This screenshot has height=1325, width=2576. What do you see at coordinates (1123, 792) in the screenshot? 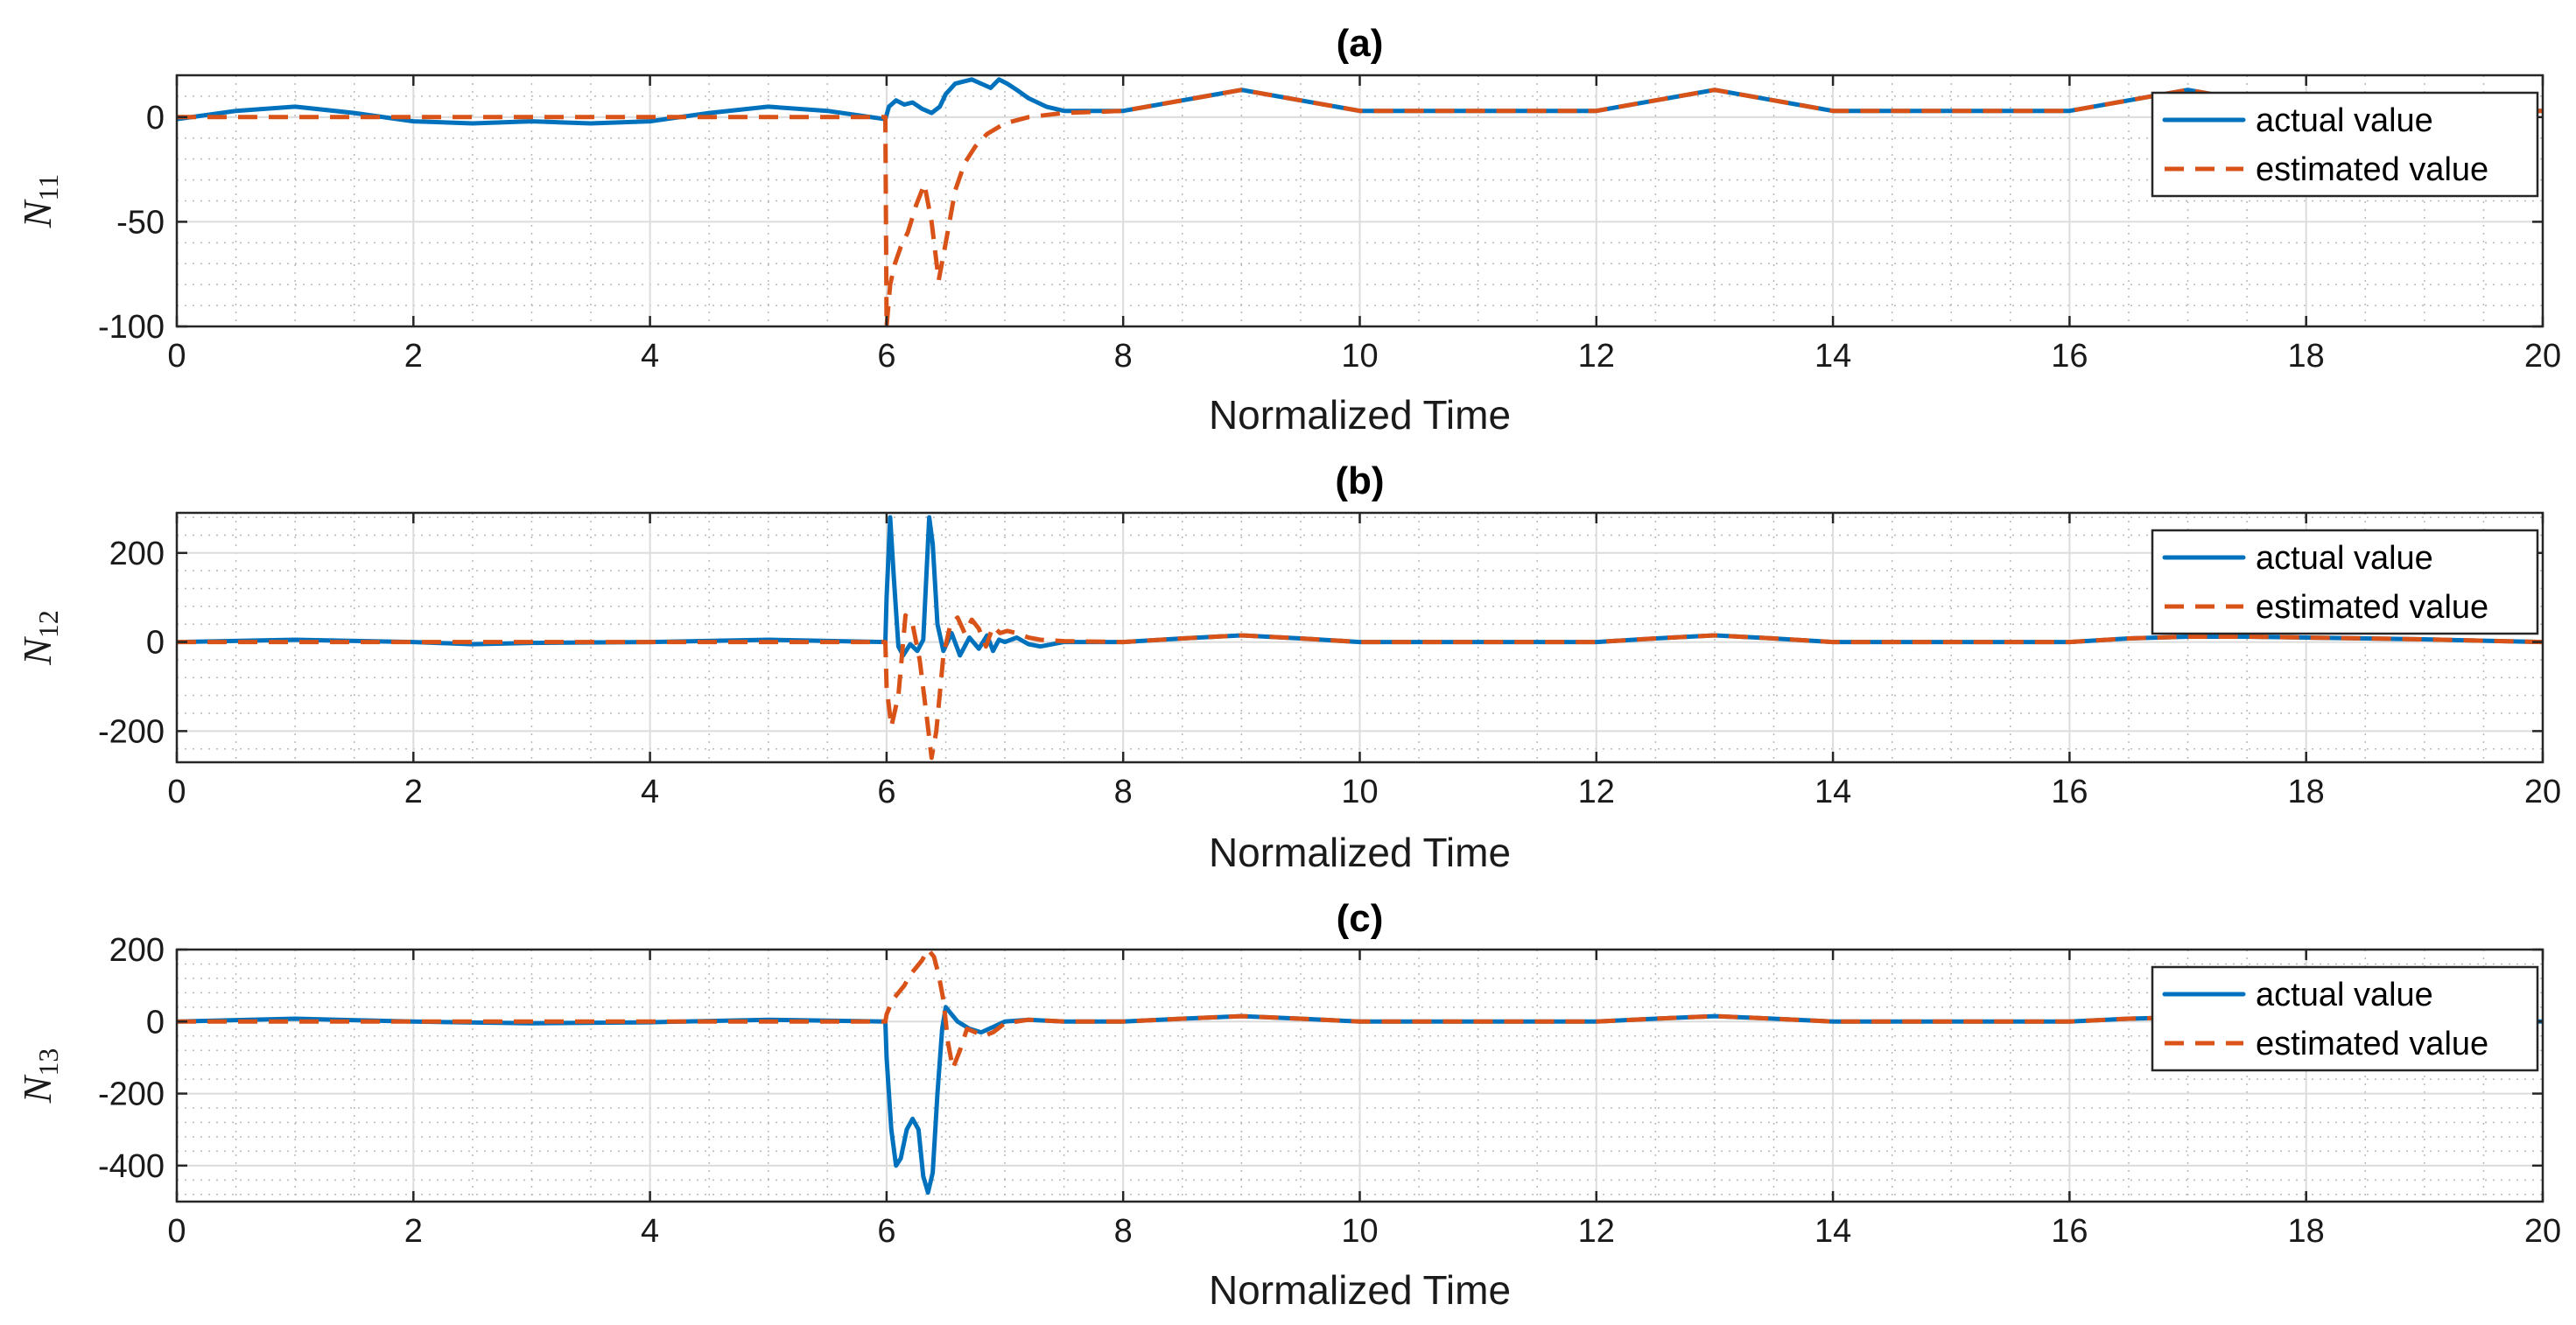
I see `chart-2-x-tick-label: 8` at bounding box center [1123, 792].